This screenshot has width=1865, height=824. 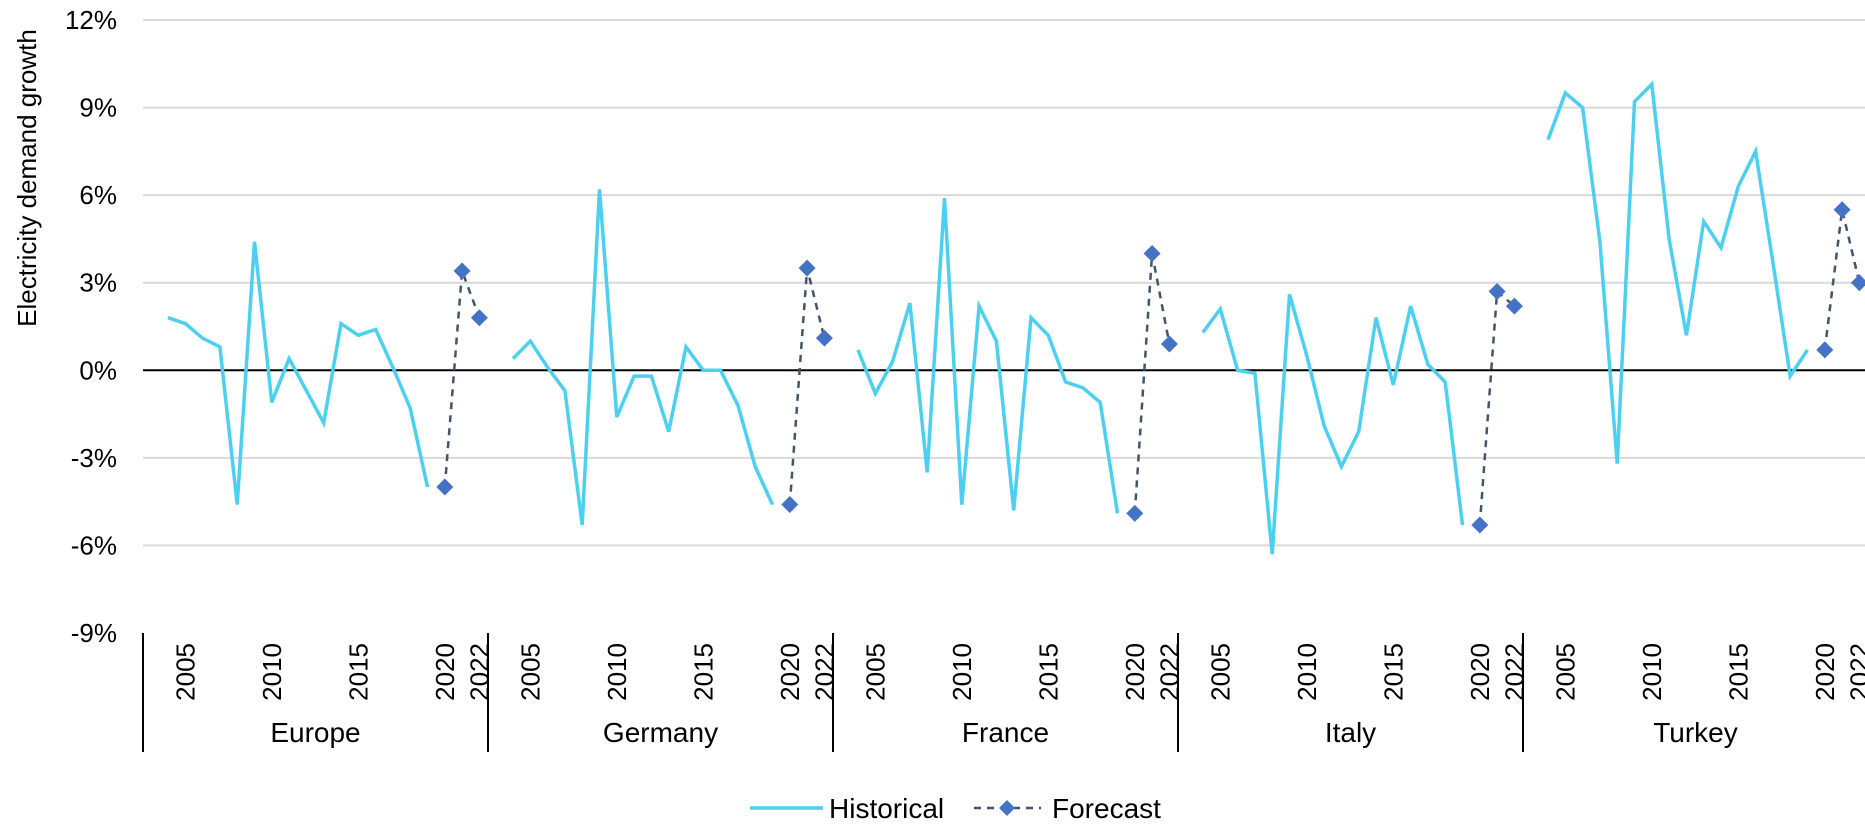 What do you see at coordinates (94, 458) in the screenshot?
I see `y-tick-label: -3%` at bounding box center [94, 458].